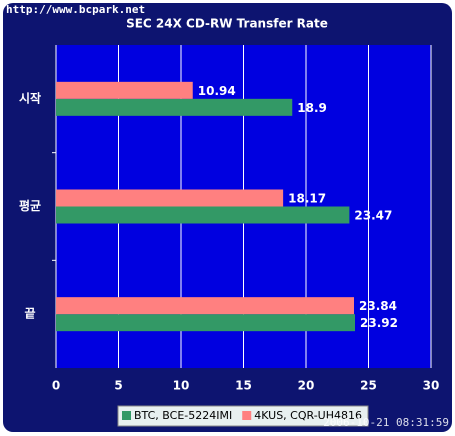 This screenshot has width=455, height=436. What do you see at coordinates (30, 206) in the screenshot?
I see `y-tick-label: 평균` at bounding box center [30, 206].